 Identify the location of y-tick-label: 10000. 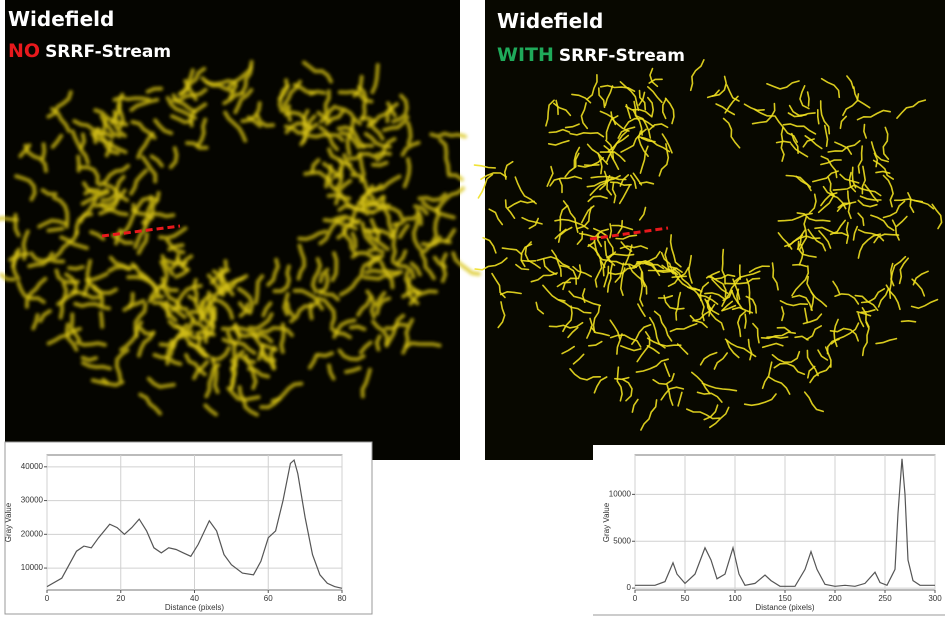
(32, 567).